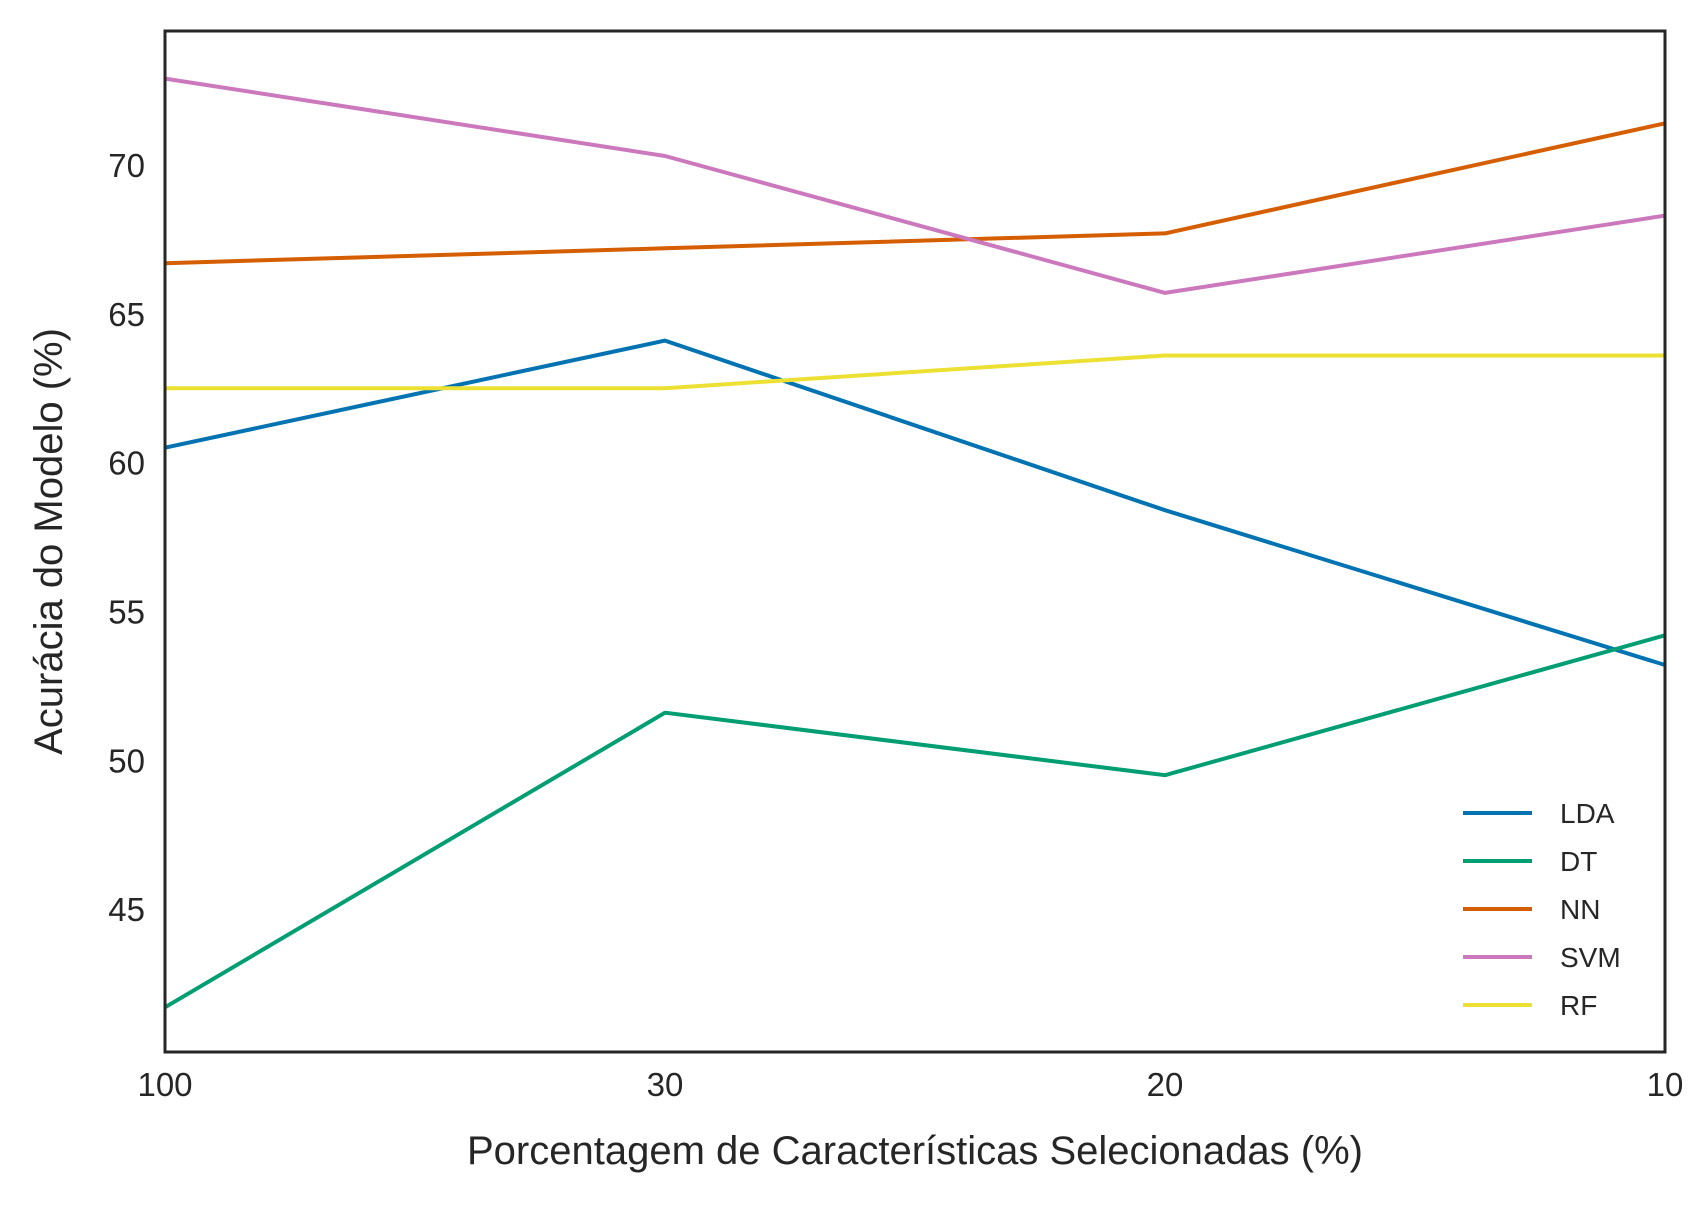 The width and height of the screenshot is (1705, 1207). Describe the element at coordinates (1578, 1005) in the screenshot. I see `legend-label: RF` at that location.